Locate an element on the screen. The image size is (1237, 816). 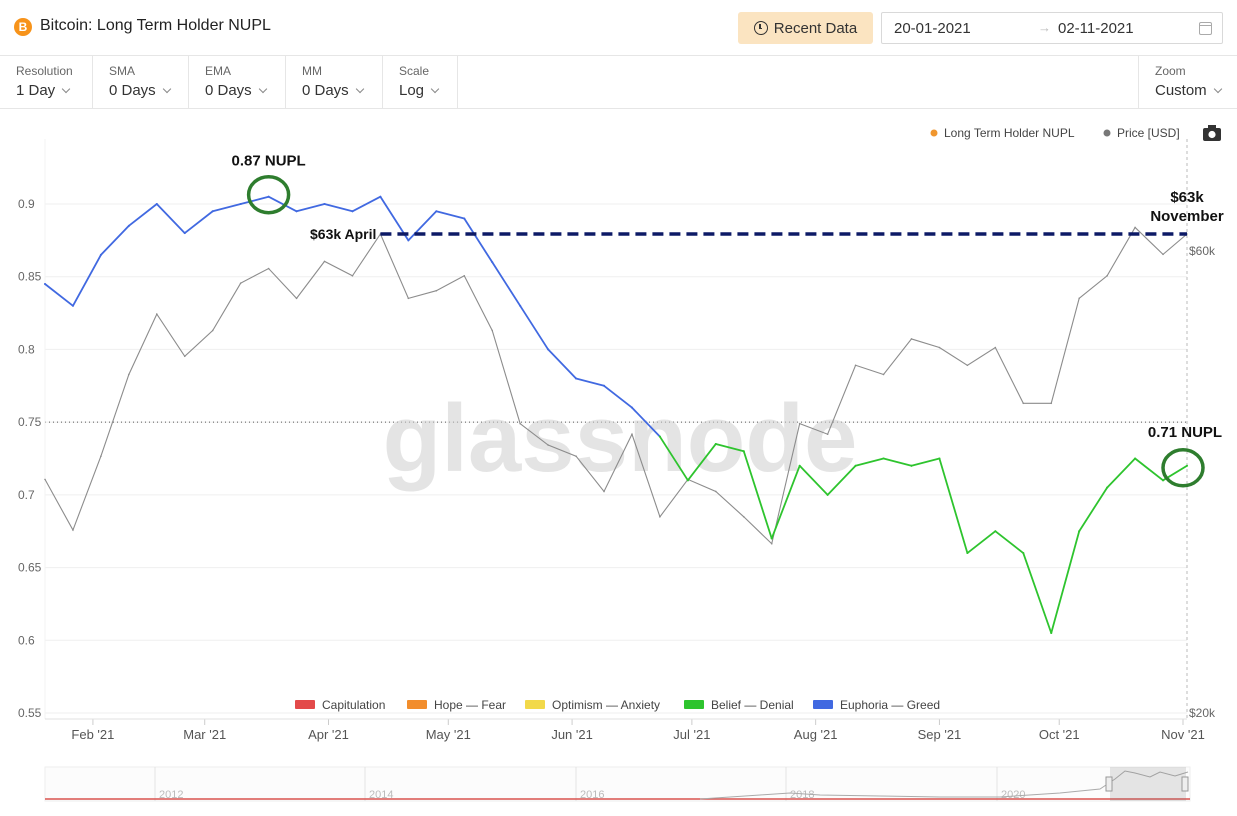
camera-icon is located at coordinates (1212, 133).